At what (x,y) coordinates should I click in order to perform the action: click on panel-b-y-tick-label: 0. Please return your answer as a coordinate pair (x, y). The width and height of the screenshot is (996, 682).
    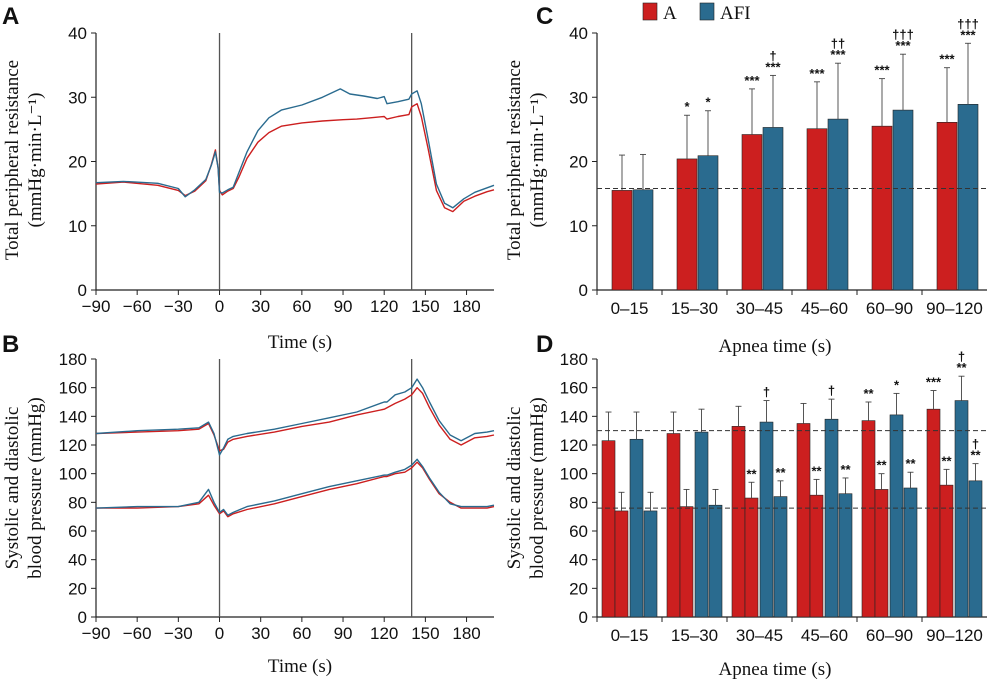
    Looking at the image, I should click on (82, 617).